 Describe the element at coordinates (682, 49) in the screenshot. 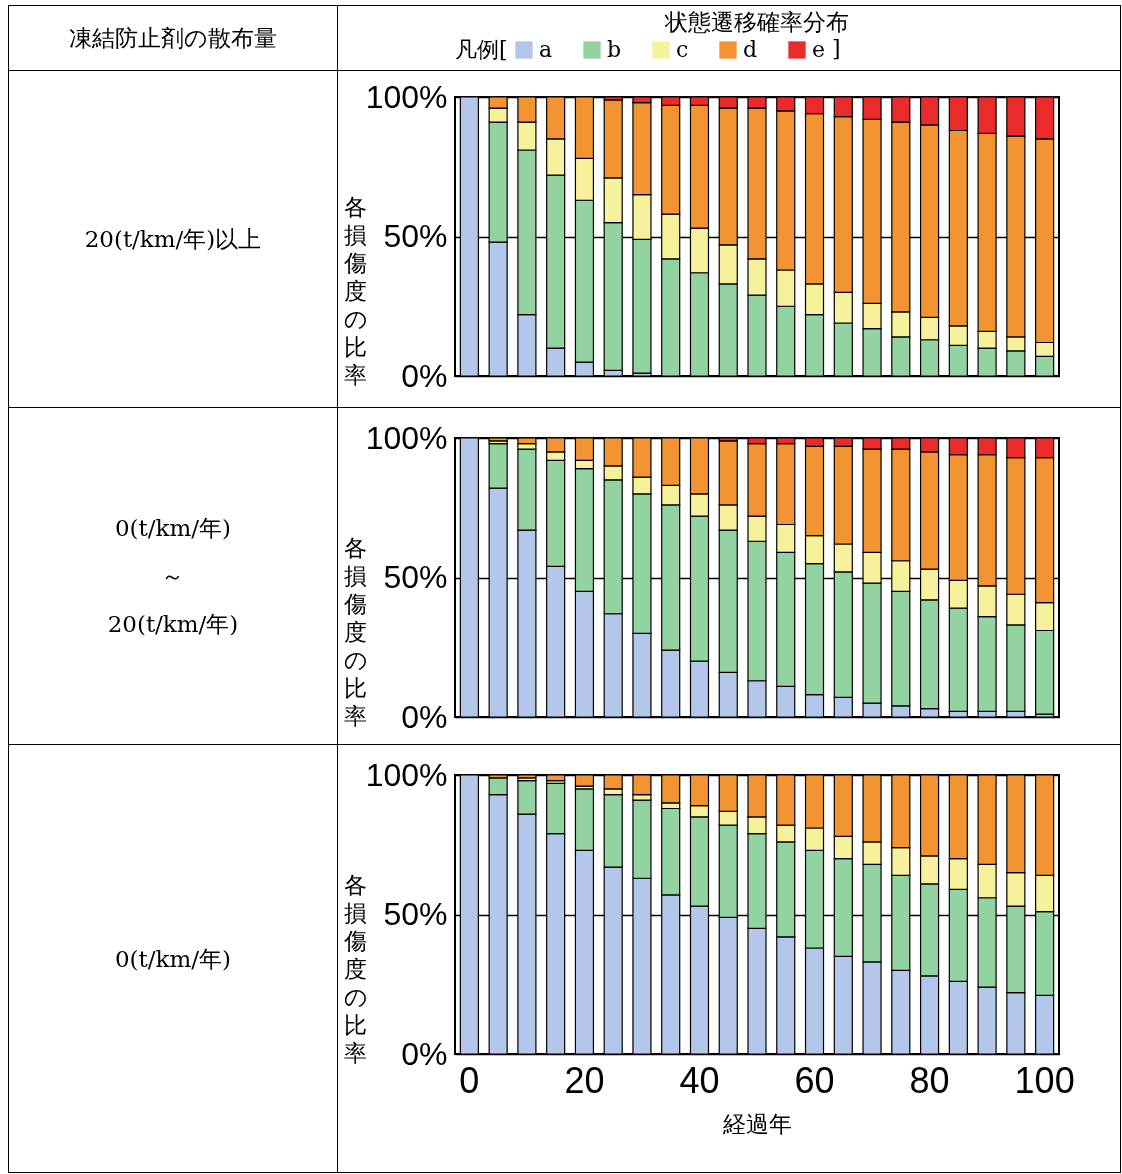

I see `legend-label: c` at that location.